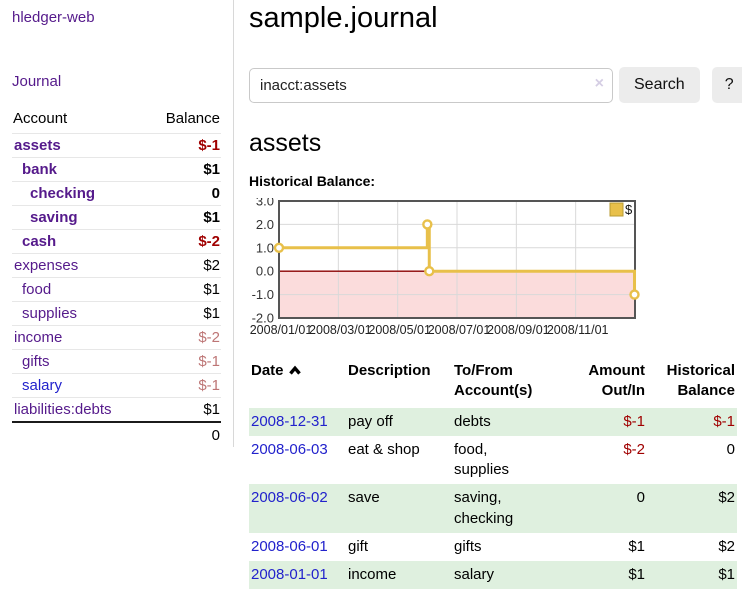  Describe the element at coordinates (116, 410) in the screenshot. I see `account-row: liabilities:debts$1` at that location.